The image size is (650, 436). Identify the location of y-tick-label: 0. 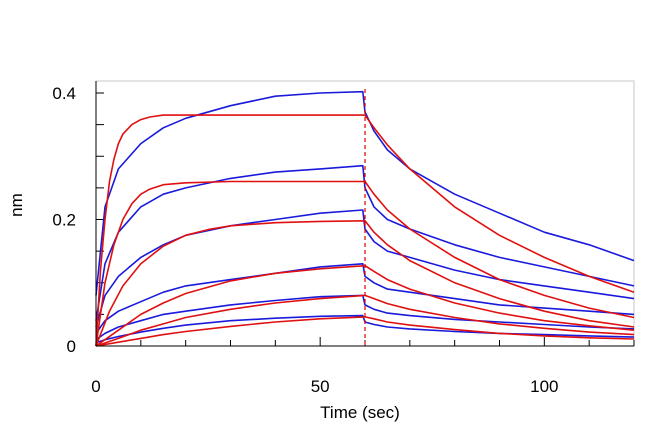
(71, 346).